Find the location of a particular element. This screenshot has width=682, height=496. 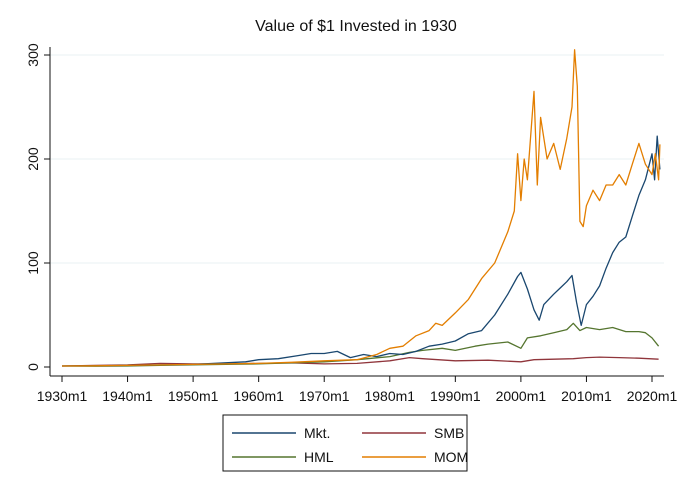

x-tick-label: 1970m1 is located at coordinates (324, 396).